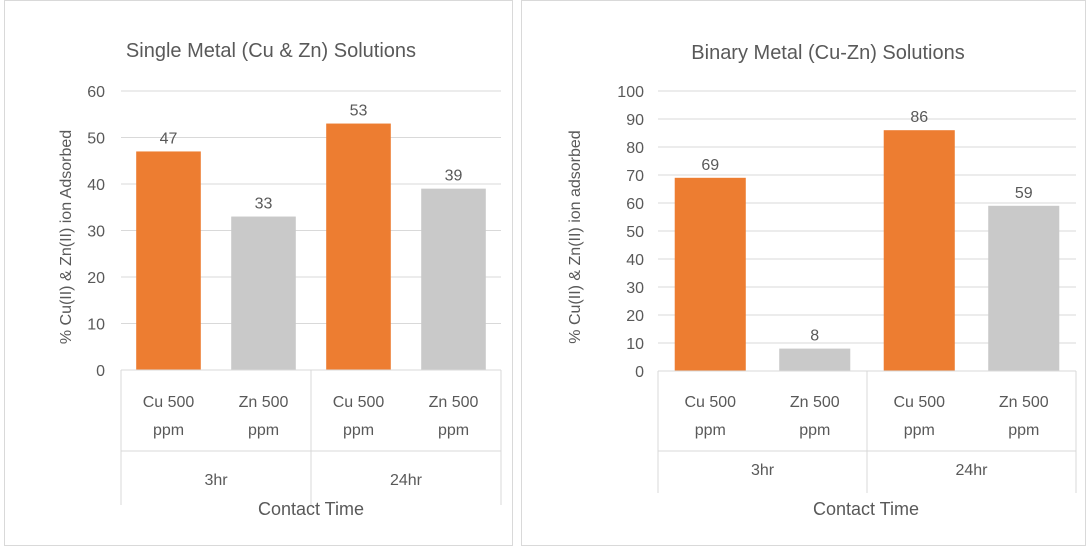 The width and height of the screenshot is (1087, 546). I want to click on y-tick-label: 90, so click(635, 120).